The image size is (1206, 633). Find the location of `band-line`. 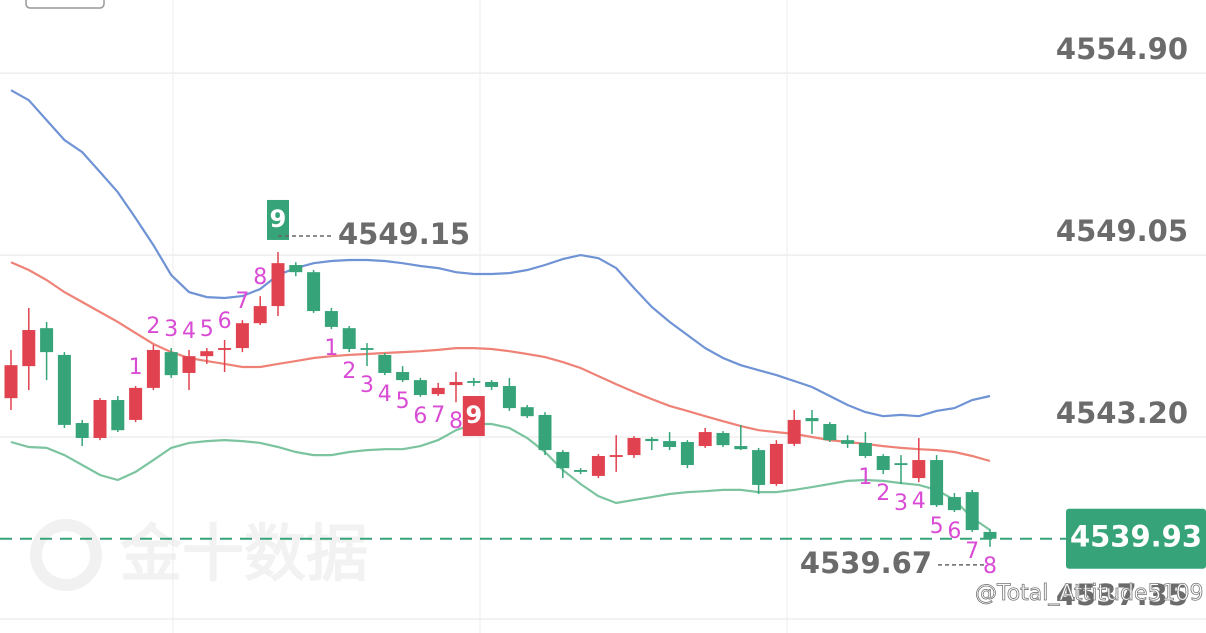

band-line is located at coordinates (500, 476).